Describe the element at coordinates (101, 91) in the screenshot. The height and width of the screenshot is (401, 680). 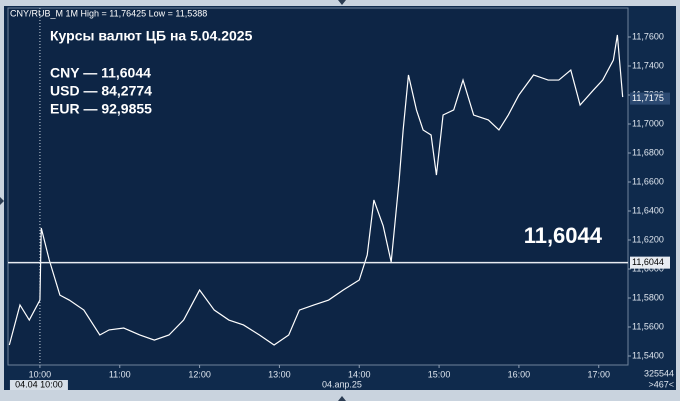
I see `rate-label: USD — 84,2774` at that location.